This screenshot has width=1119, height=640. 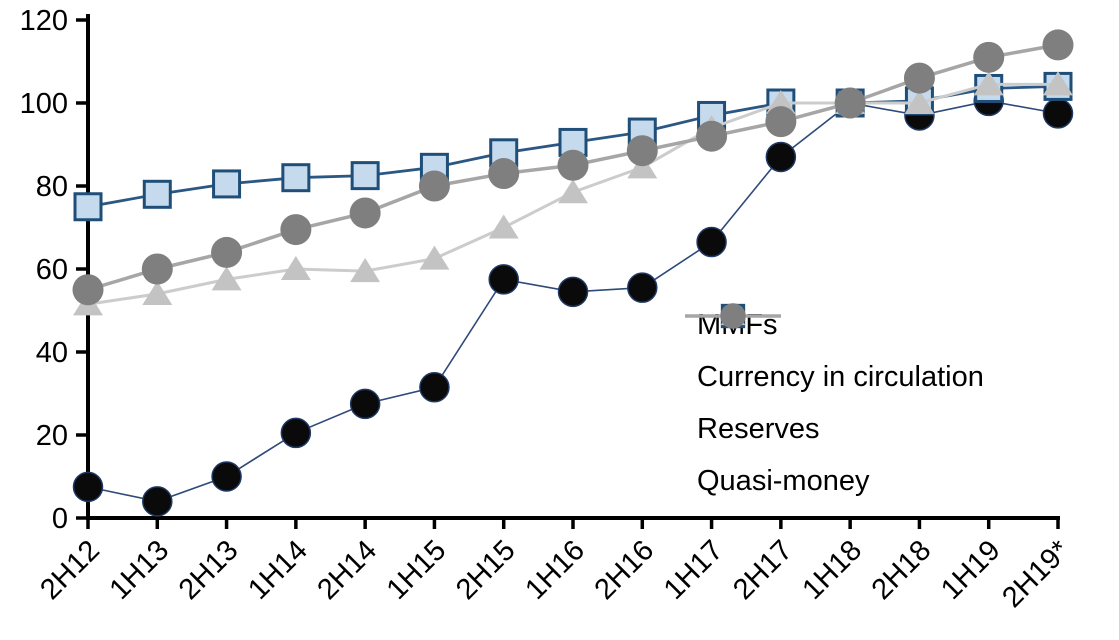 What do you see at coordinates (758, 428) in the screenshot?
I see `legend-label-reserves: Reserves` at bounding box center [758, 428].